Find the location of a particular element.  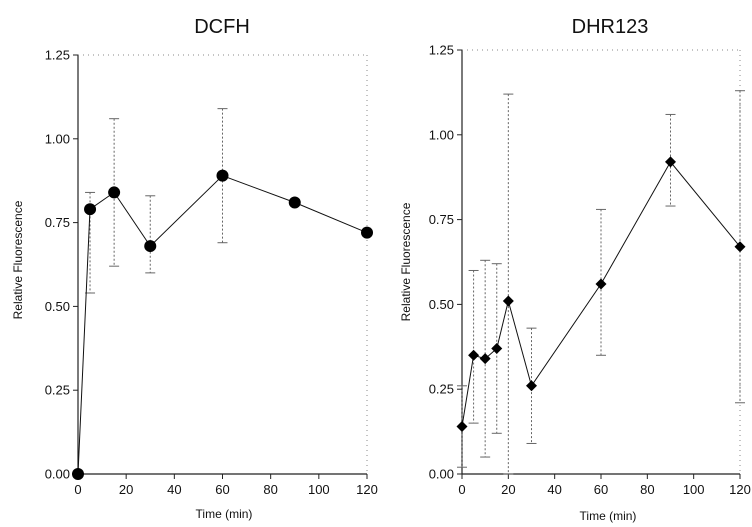

error-bars is located at coordinates (156, 201).